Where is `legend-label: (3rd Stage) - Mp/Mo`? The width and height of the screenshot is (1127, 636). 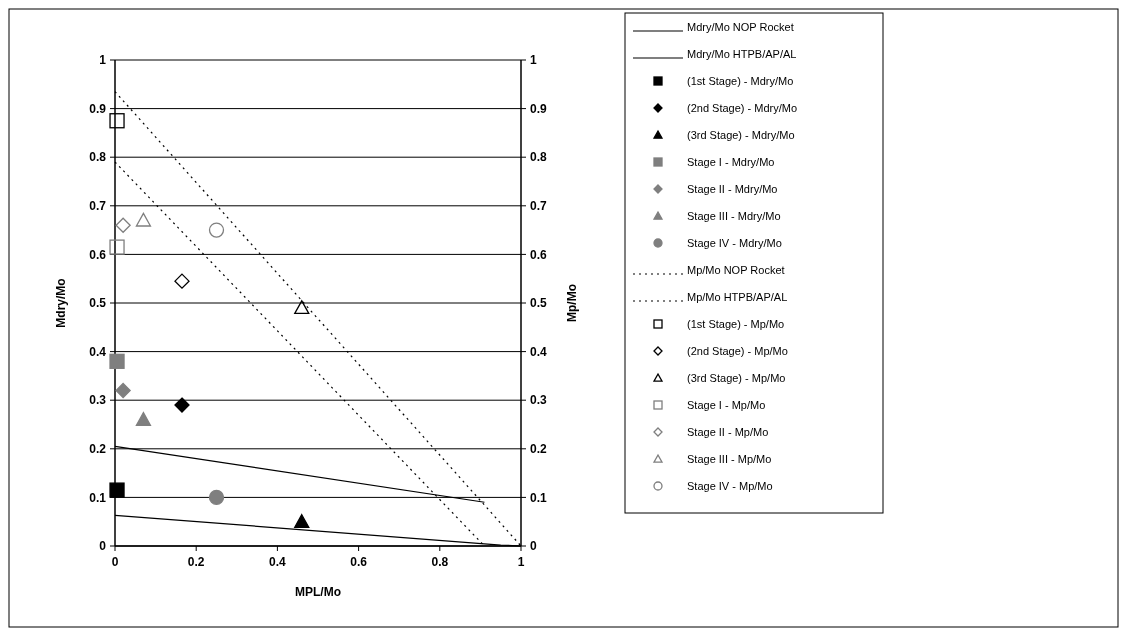
legend-label: (3rd Stage) - Mp/Mo is located at coordinates (736, 377).